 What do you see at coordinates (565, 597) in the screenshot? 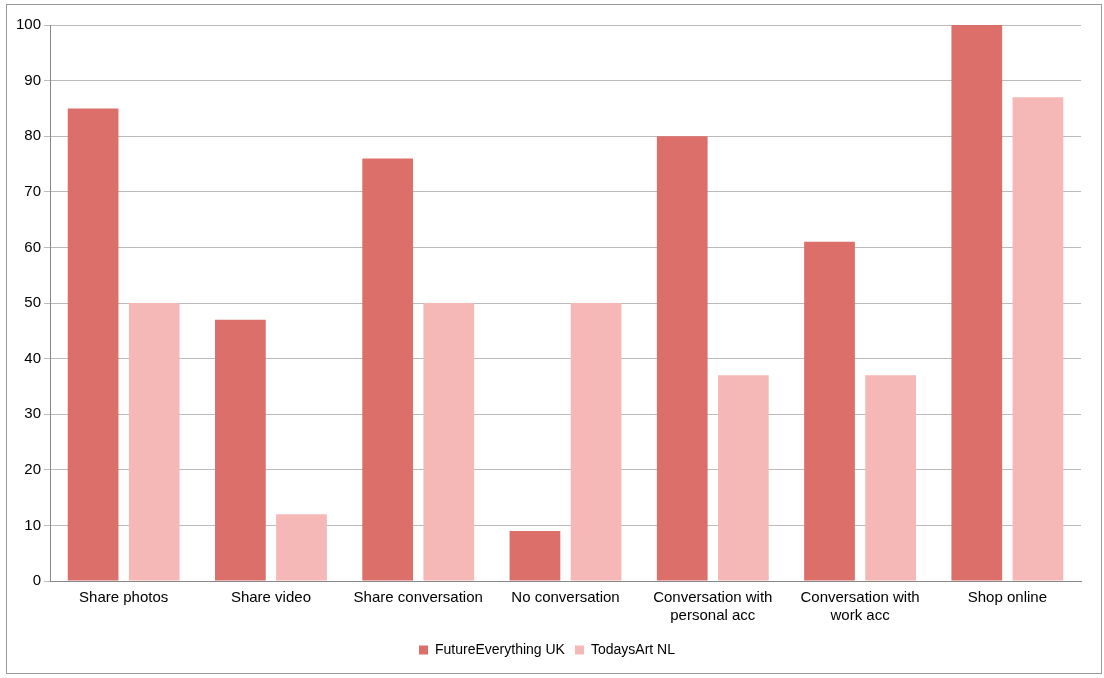
I see `x-tick-label: No conversation` at bounding box center [565, 597].